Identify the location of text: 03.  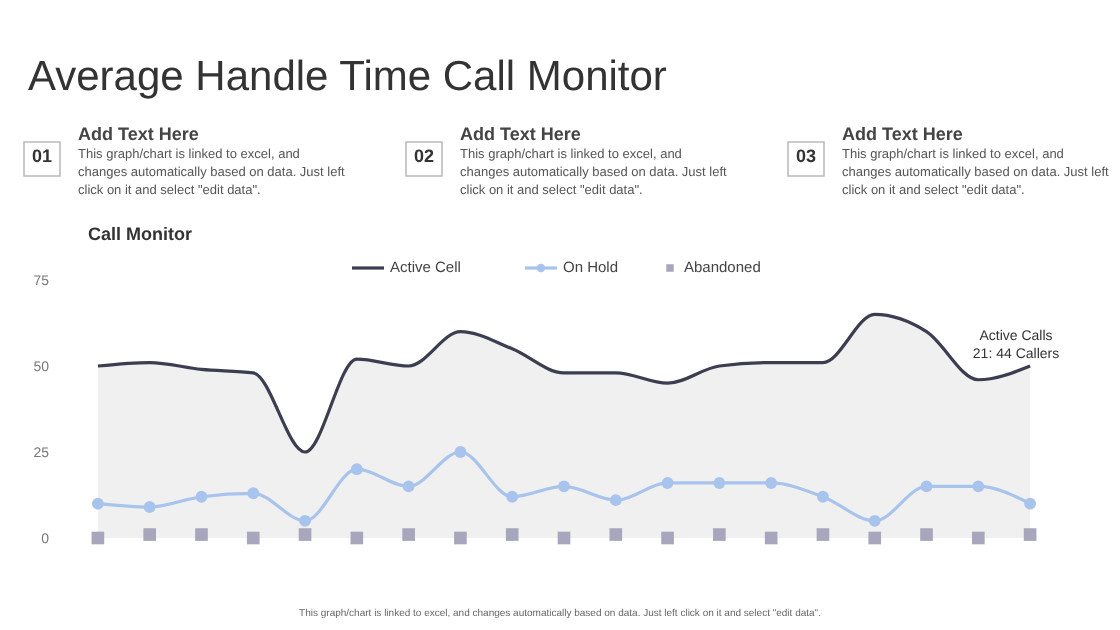
(806, 156).